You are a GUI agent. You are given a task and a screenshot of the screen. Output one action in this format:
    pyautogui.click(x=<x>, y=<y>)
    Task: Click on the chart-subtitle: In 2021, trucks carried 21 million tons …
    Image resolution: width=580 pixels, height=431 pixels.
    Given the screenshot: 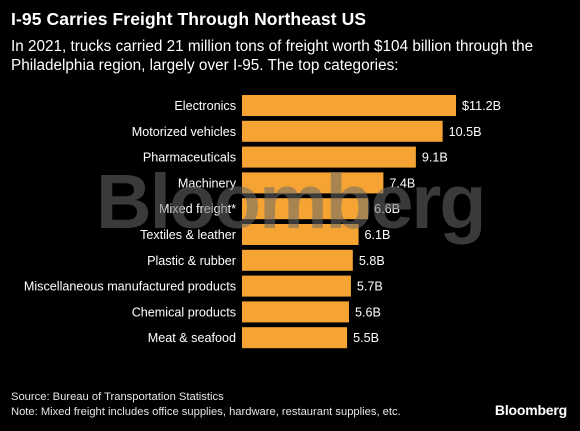 What is the action you would take?
    pyautogui.click(x=272, y=56)
    